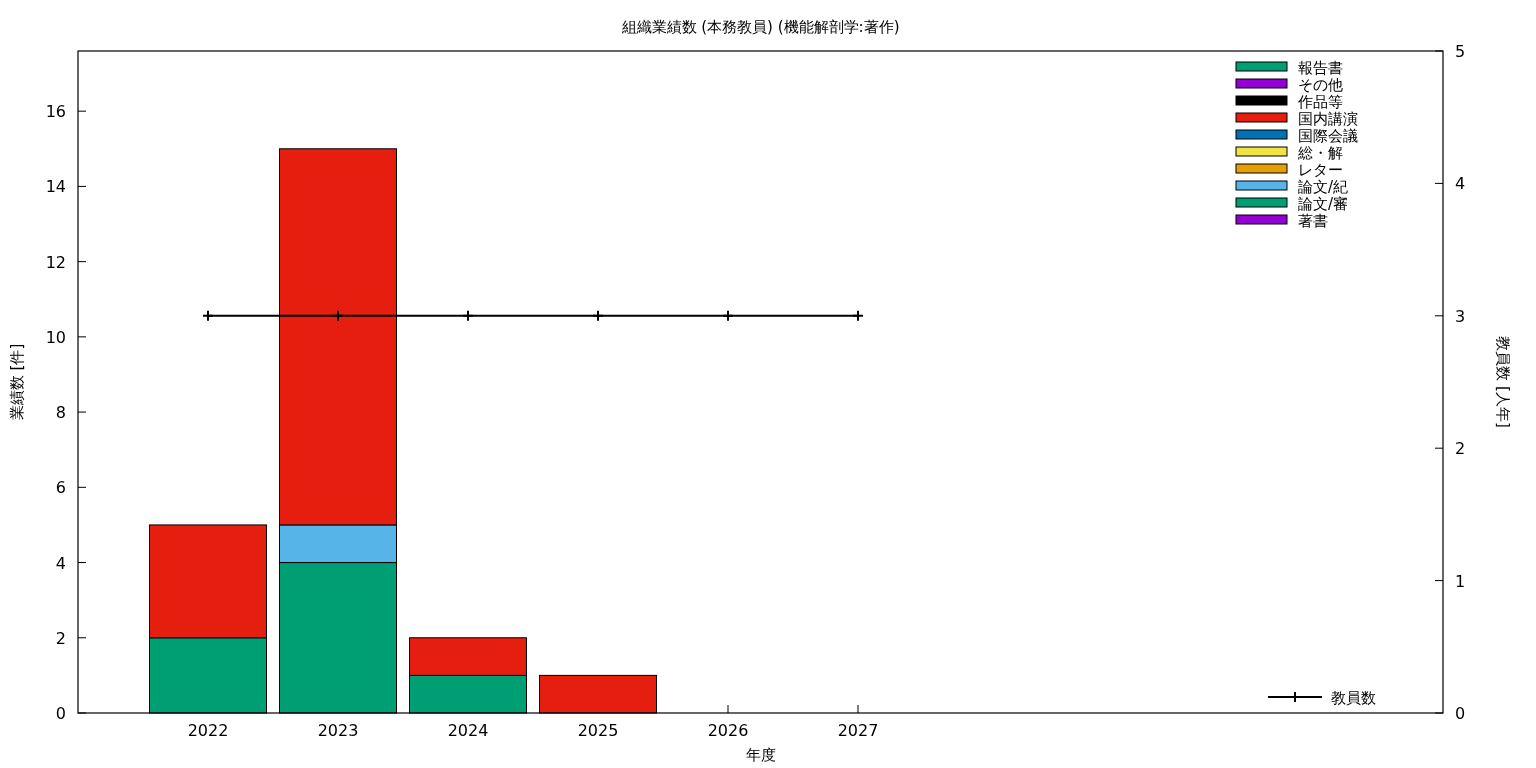 This screenshot has height=768, width=1536. I want to click on y2-axis-title: 教員数 [人年], so click(1503, 382).